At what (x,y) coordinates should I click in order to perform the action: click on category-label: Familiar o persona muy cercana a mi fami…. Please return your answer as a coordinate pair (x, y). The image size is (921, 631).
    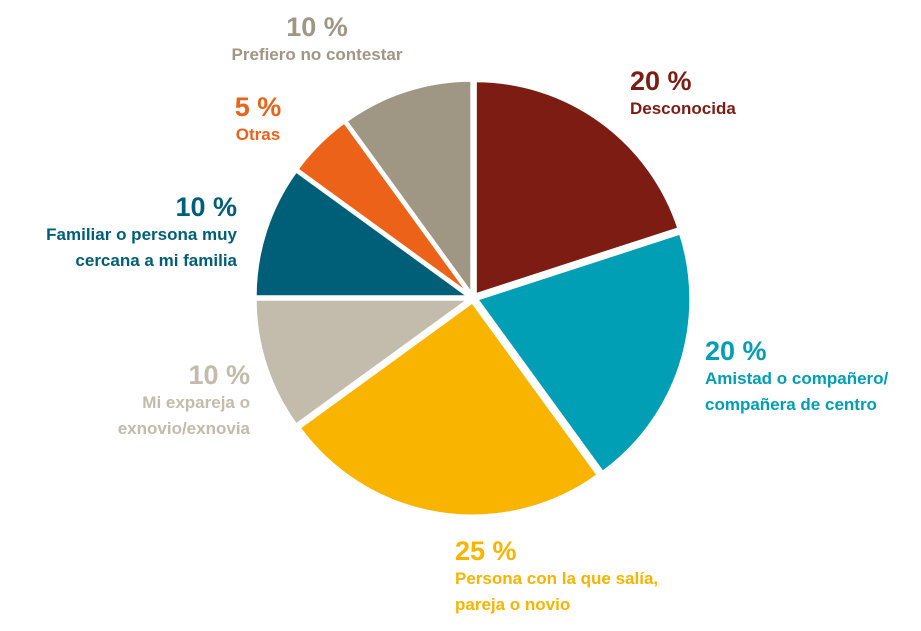
    Looking at the image, I should click on (141, 247).